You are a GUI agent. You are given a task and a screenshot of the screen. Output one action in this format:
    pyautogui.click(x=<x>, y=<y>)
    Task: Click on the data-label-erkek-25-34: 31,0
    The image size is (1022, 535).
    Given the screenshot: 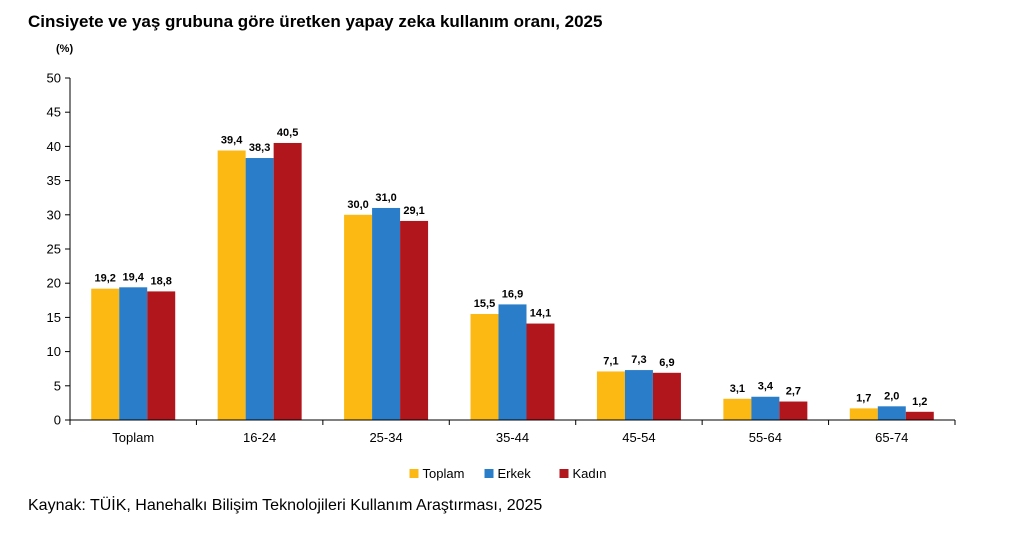 What is the action you would take?
    pyautogui.click(x=385, y=198)
    